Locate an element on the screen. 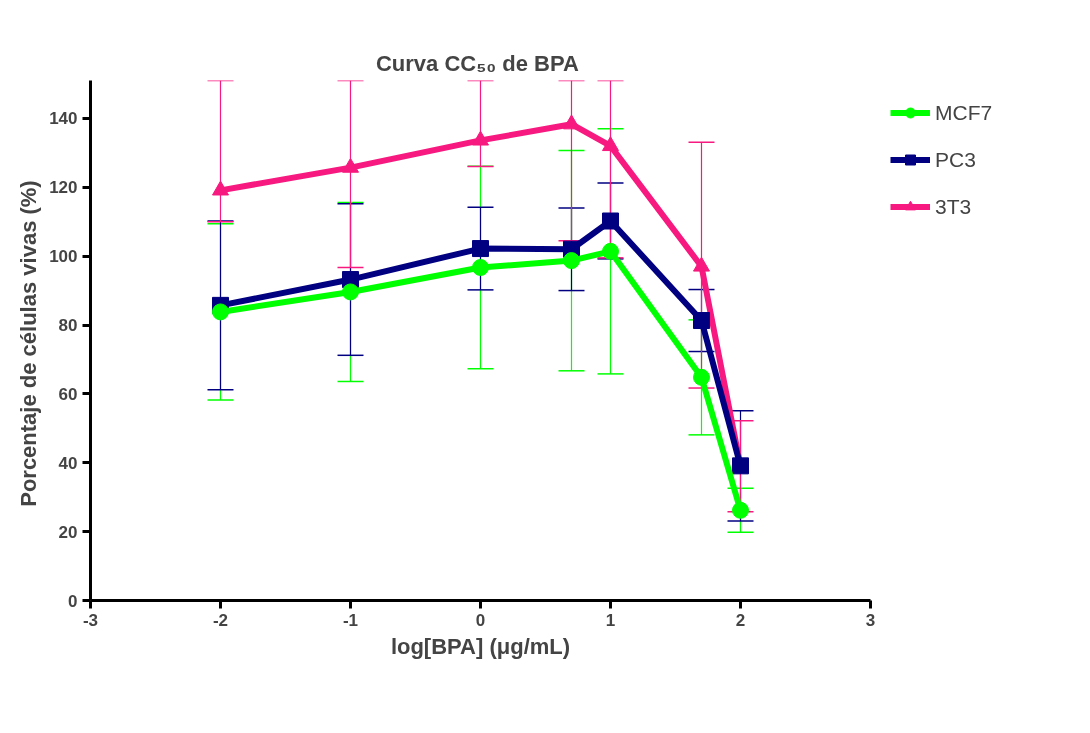  y-tick-label: 0 is located at coordinates (73, 601).